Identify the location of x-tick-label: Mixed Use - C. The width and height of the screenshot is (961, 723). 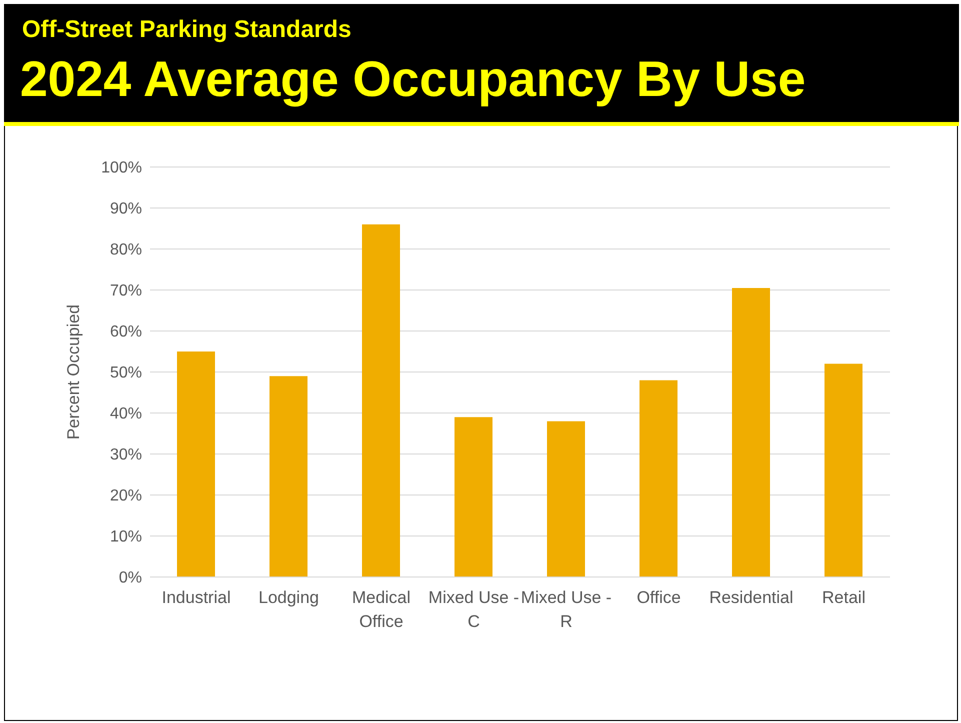
(474, 609).